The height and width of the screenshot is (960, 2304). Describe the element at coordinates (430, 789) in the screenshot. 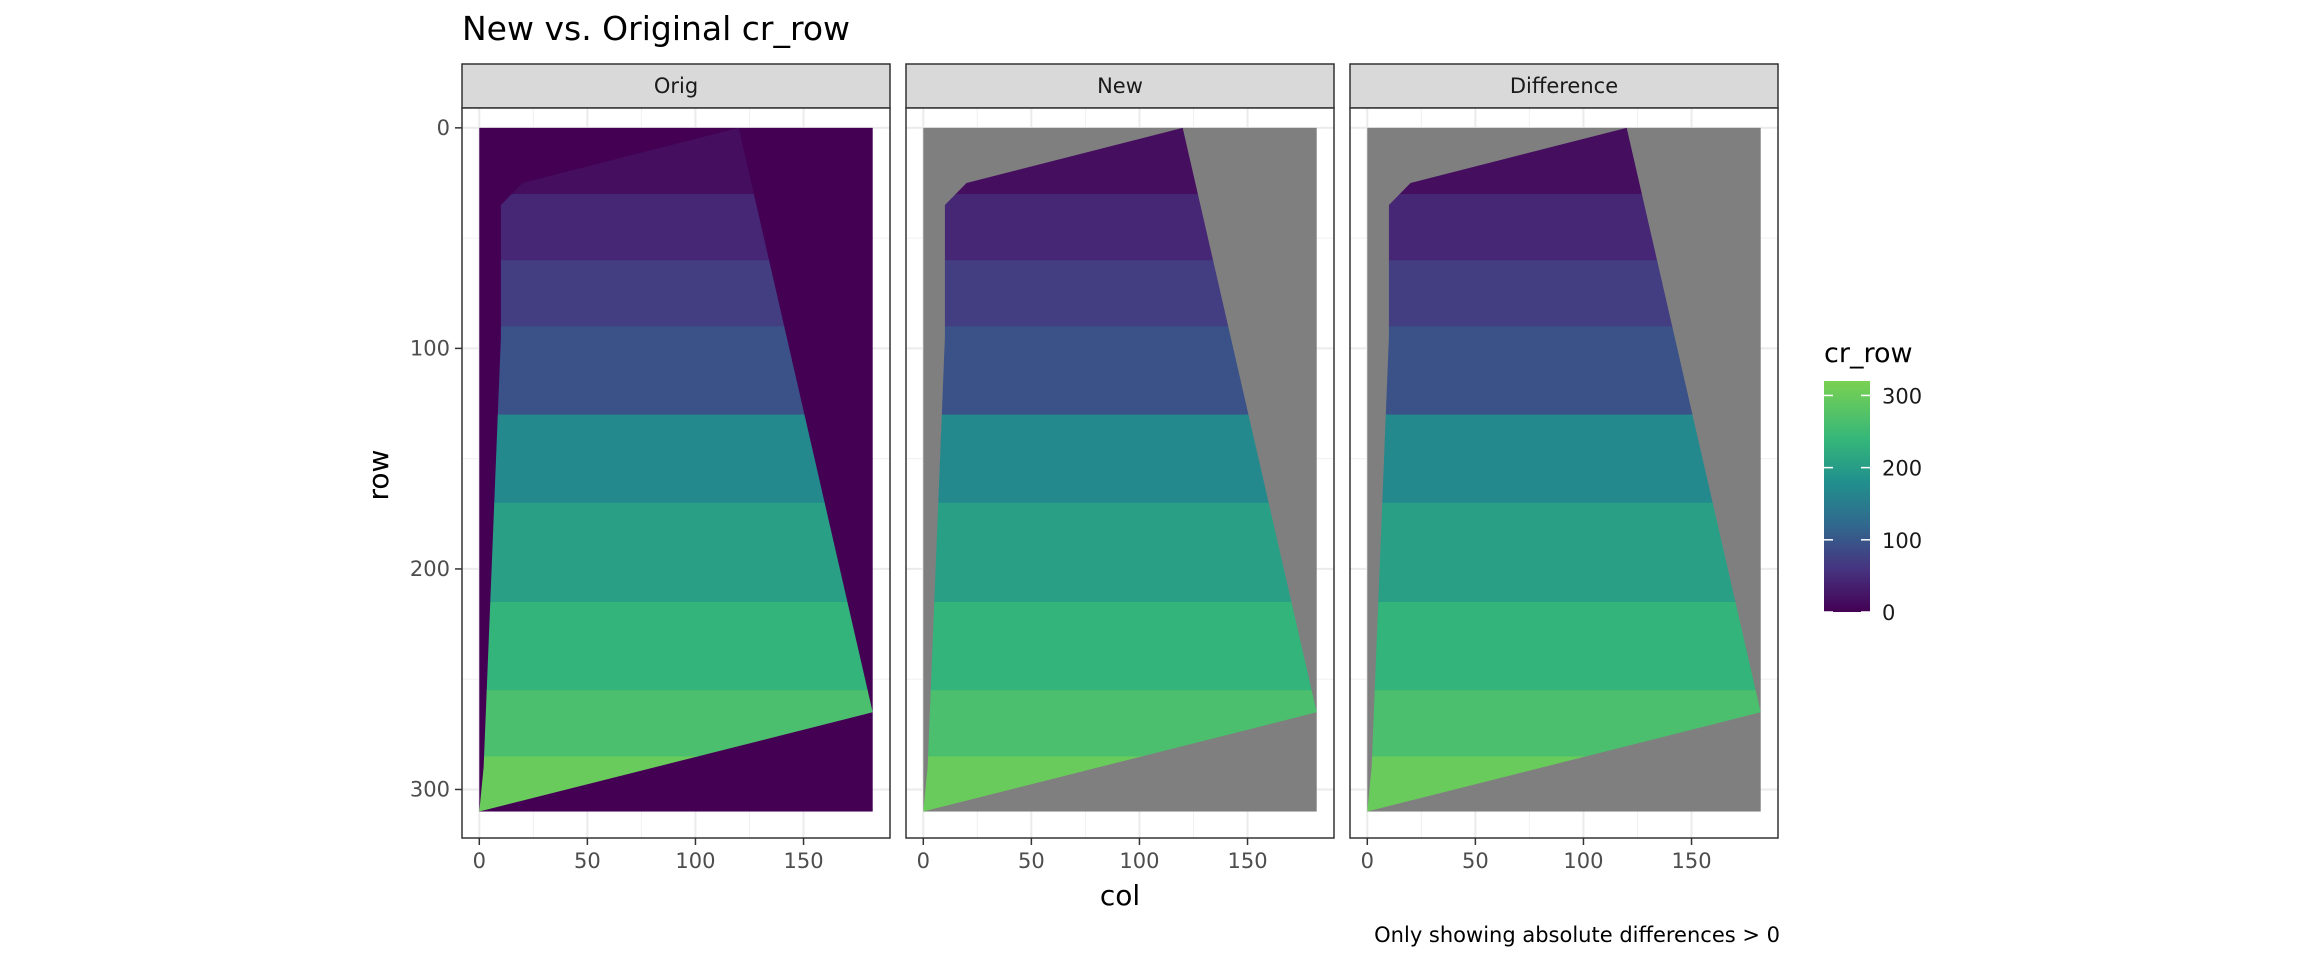

I see `y-tick-label: 300` at that location.